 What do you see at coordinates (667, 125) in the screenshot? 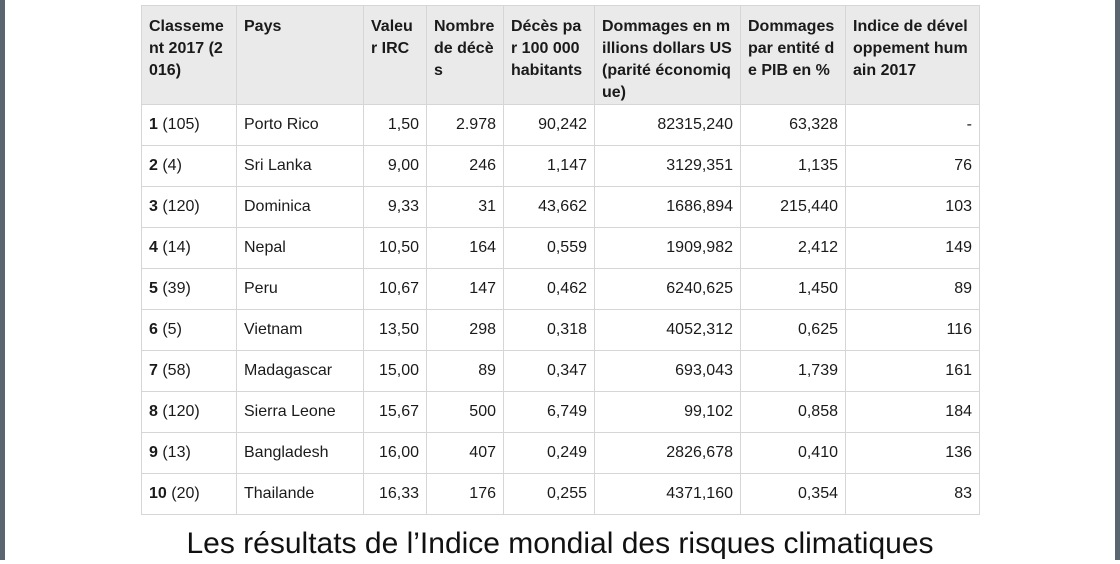
I see `damages-cell: 82315,240` at bounding box center [667, 125].